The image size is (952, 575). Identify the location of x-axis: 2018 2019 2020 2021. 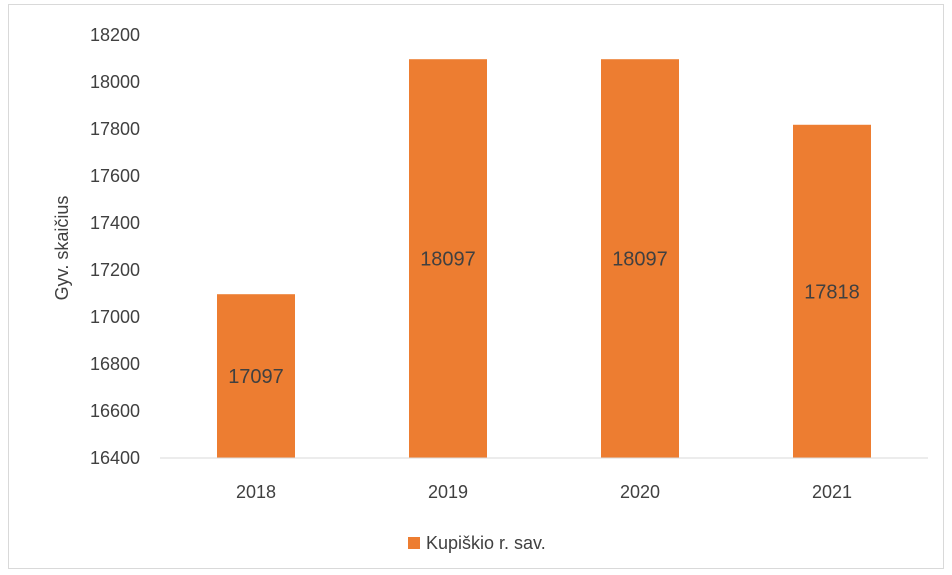
(544, 492).